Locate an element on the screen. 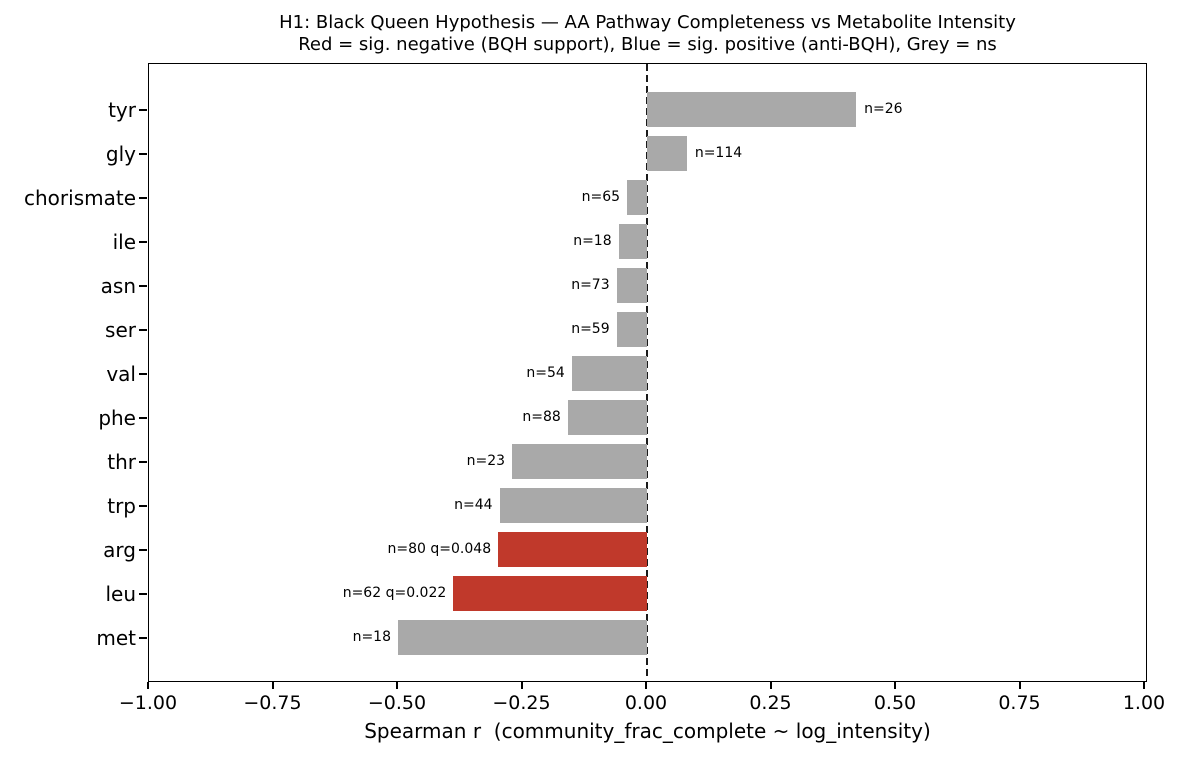 The width and height of the screenshot is (1185, 763). bar-annotation-chorismate: n=65 is located at coordinates (601, 197).